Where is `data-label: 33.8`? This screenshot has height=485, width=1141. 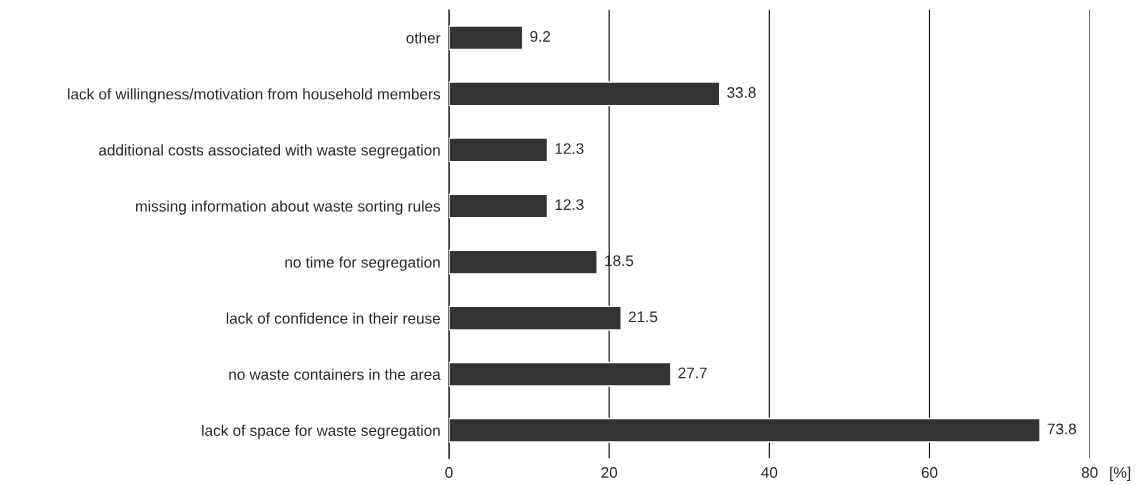
data-label: 33.8 is located at coordinates (741, 92).